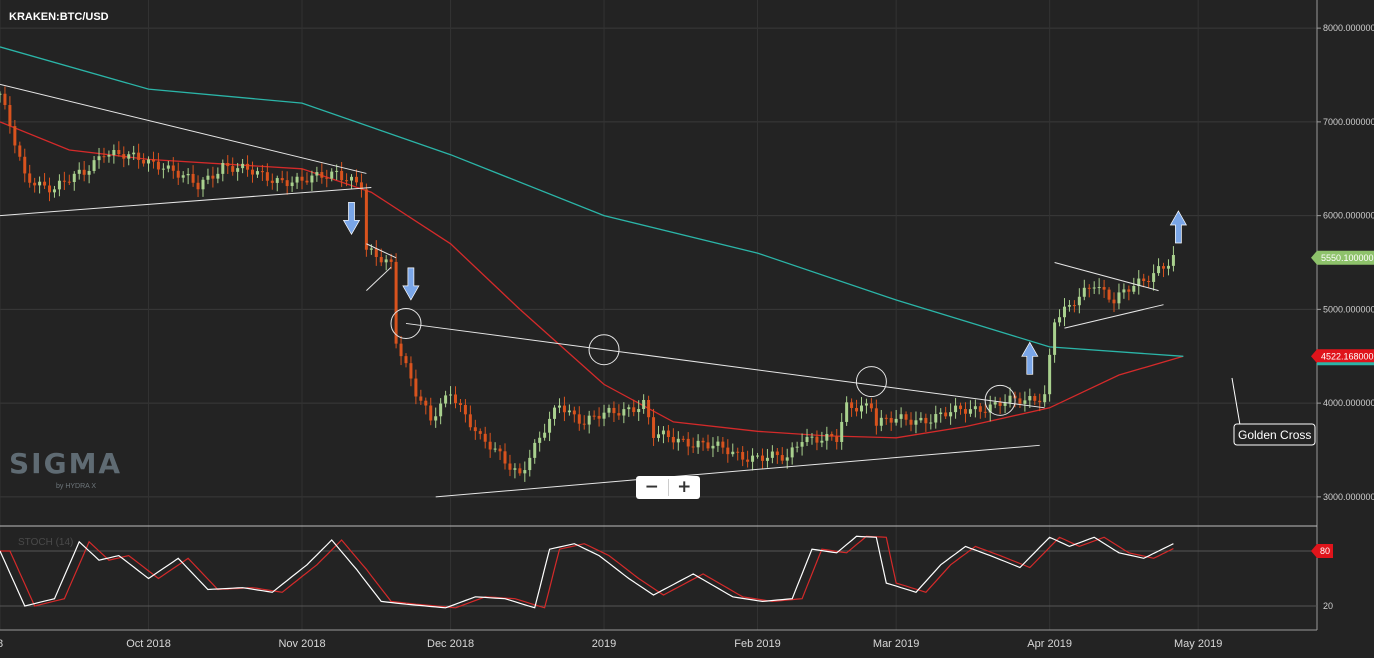 The height and width of the screenshot is (658, 1374). I want to click on x-tick-label: Dec 2018, so click(450, 644).